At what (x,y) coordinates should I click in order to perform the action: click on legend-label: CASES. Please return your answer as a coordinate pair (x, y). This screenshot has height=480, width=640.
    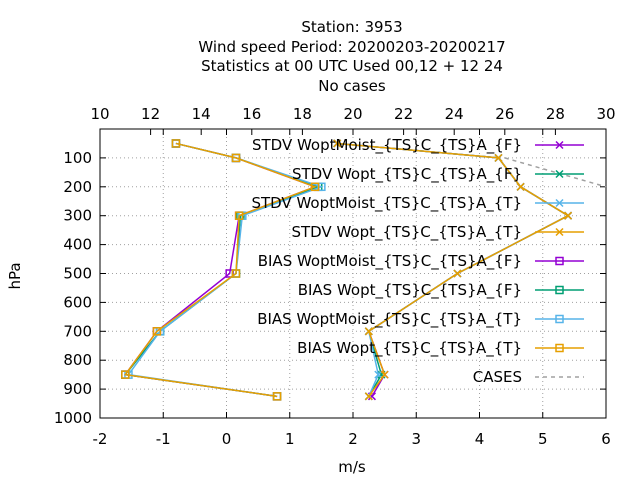
    Looking at the image, I should click on (497, 377).